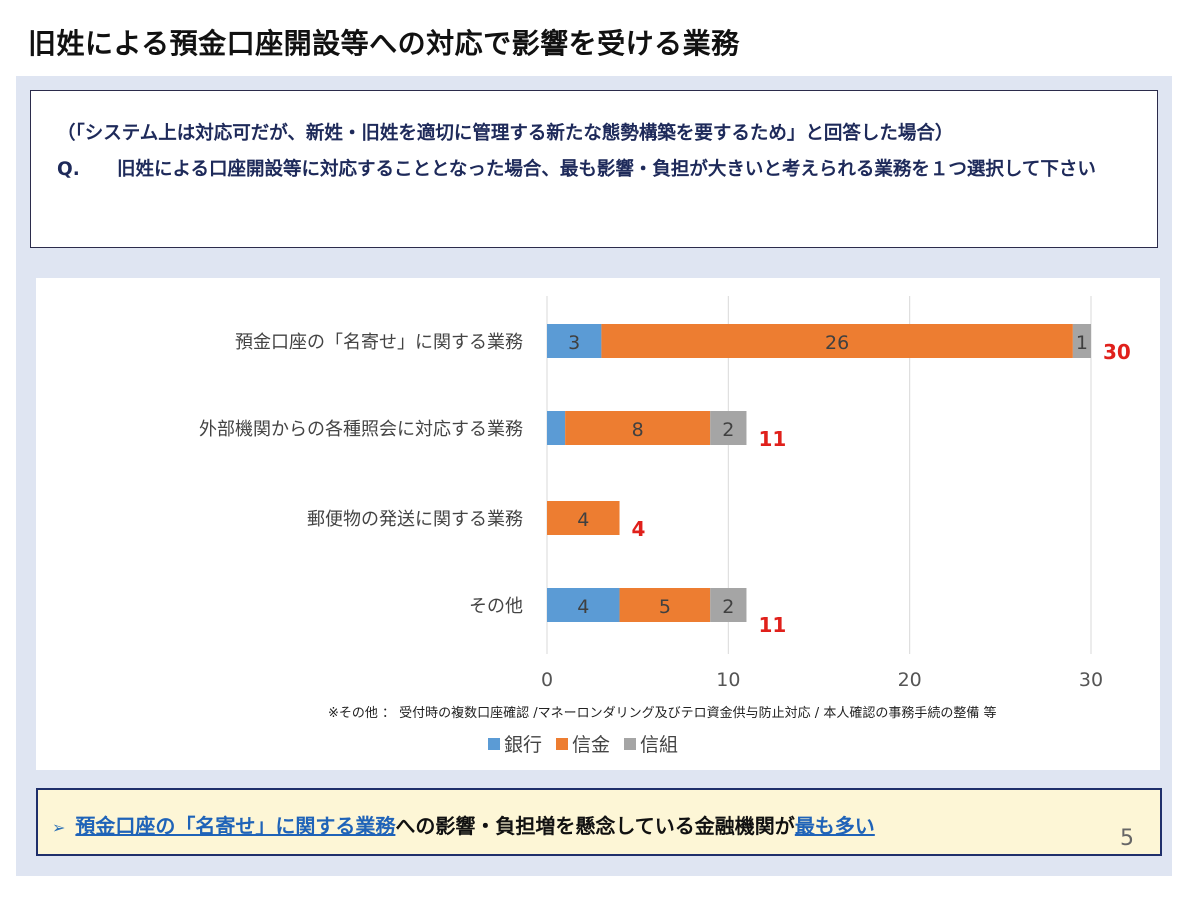 Image resolution: width=1200 pixels, height=901 pixels. I want to click on page-number: 5, so click(1127, 838).